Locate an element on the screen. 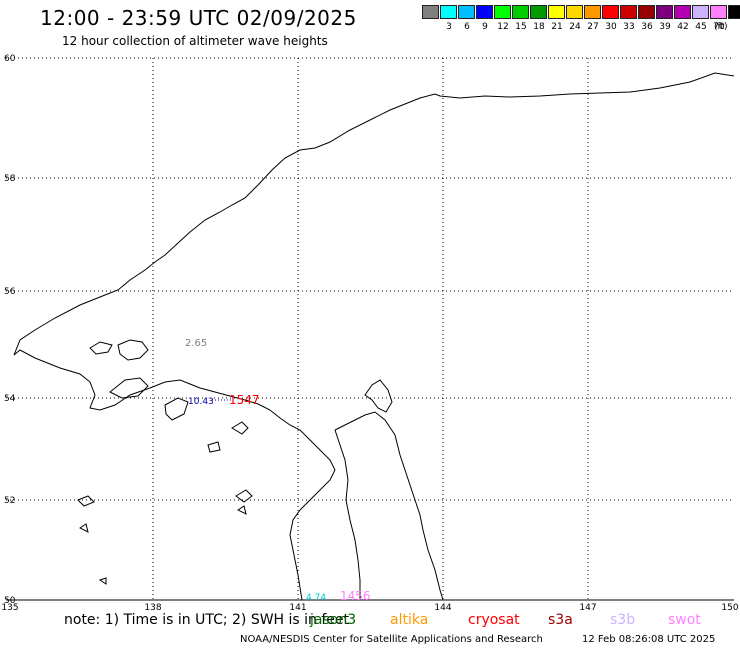  lat-label-52: 52 is located at coordinates (9, 501).